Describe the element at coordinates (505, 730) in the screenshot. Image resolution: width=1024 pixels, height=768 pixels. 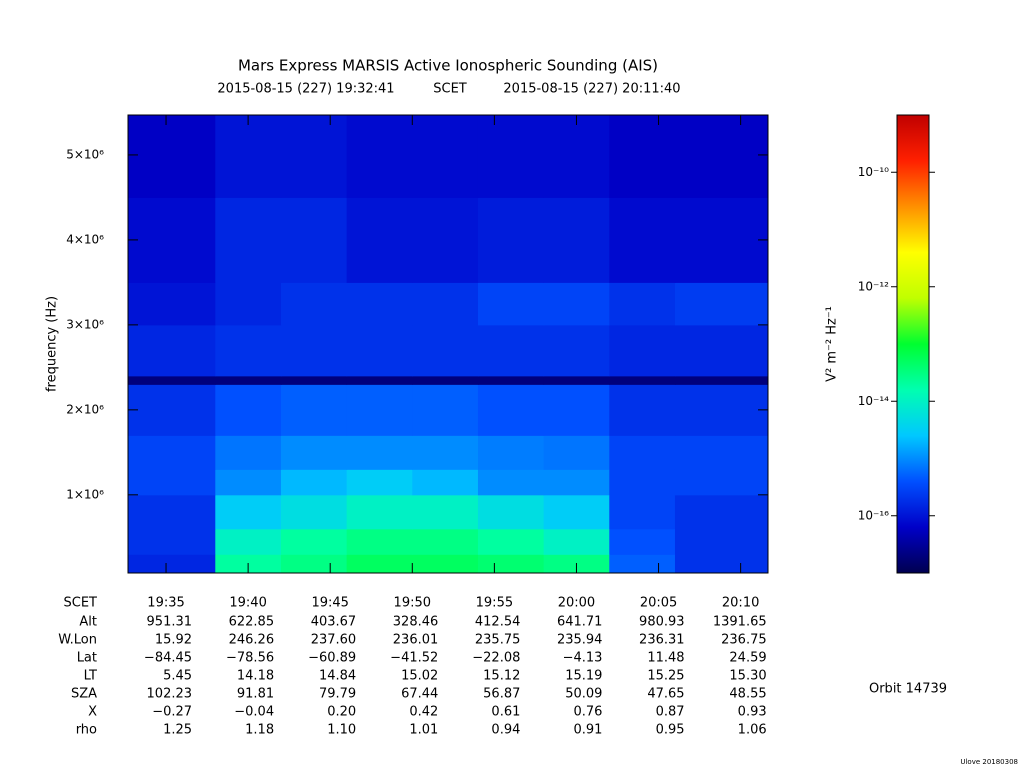
I see `table-cell: 0.94` at that location.